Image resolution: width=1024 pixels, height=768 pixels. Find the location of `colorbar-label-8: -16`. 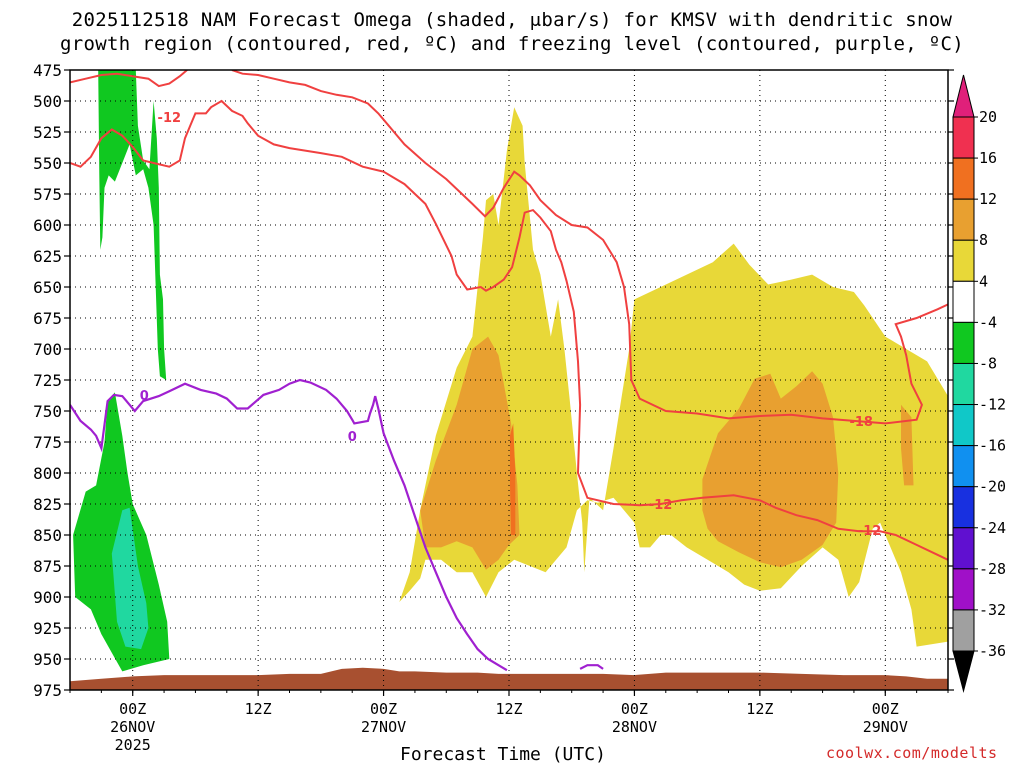

colorbar-label-8: -16 is located at coordinates (992, 446).